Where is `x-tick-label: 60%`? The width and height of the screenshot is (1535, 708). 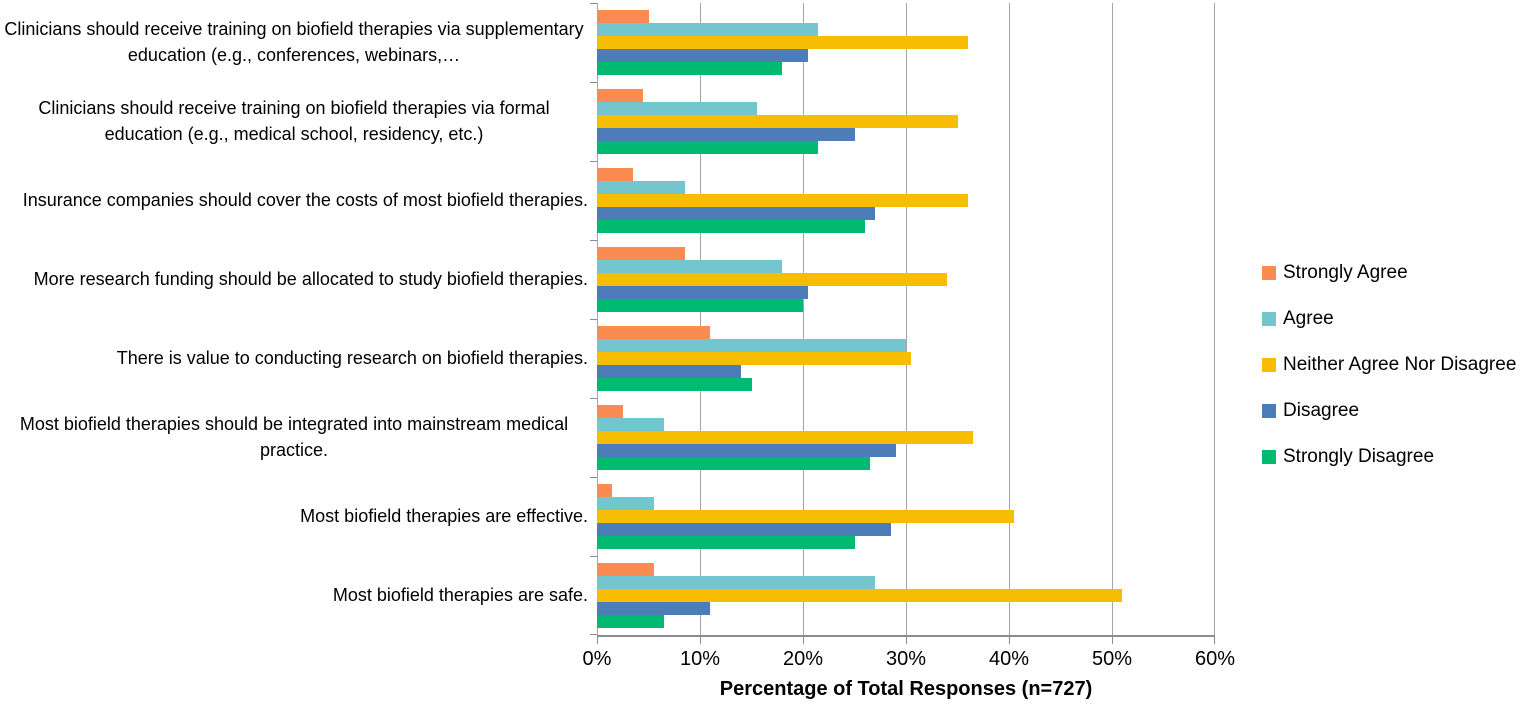 x-tick-label: 60% is located at coordinates (1215, 659).